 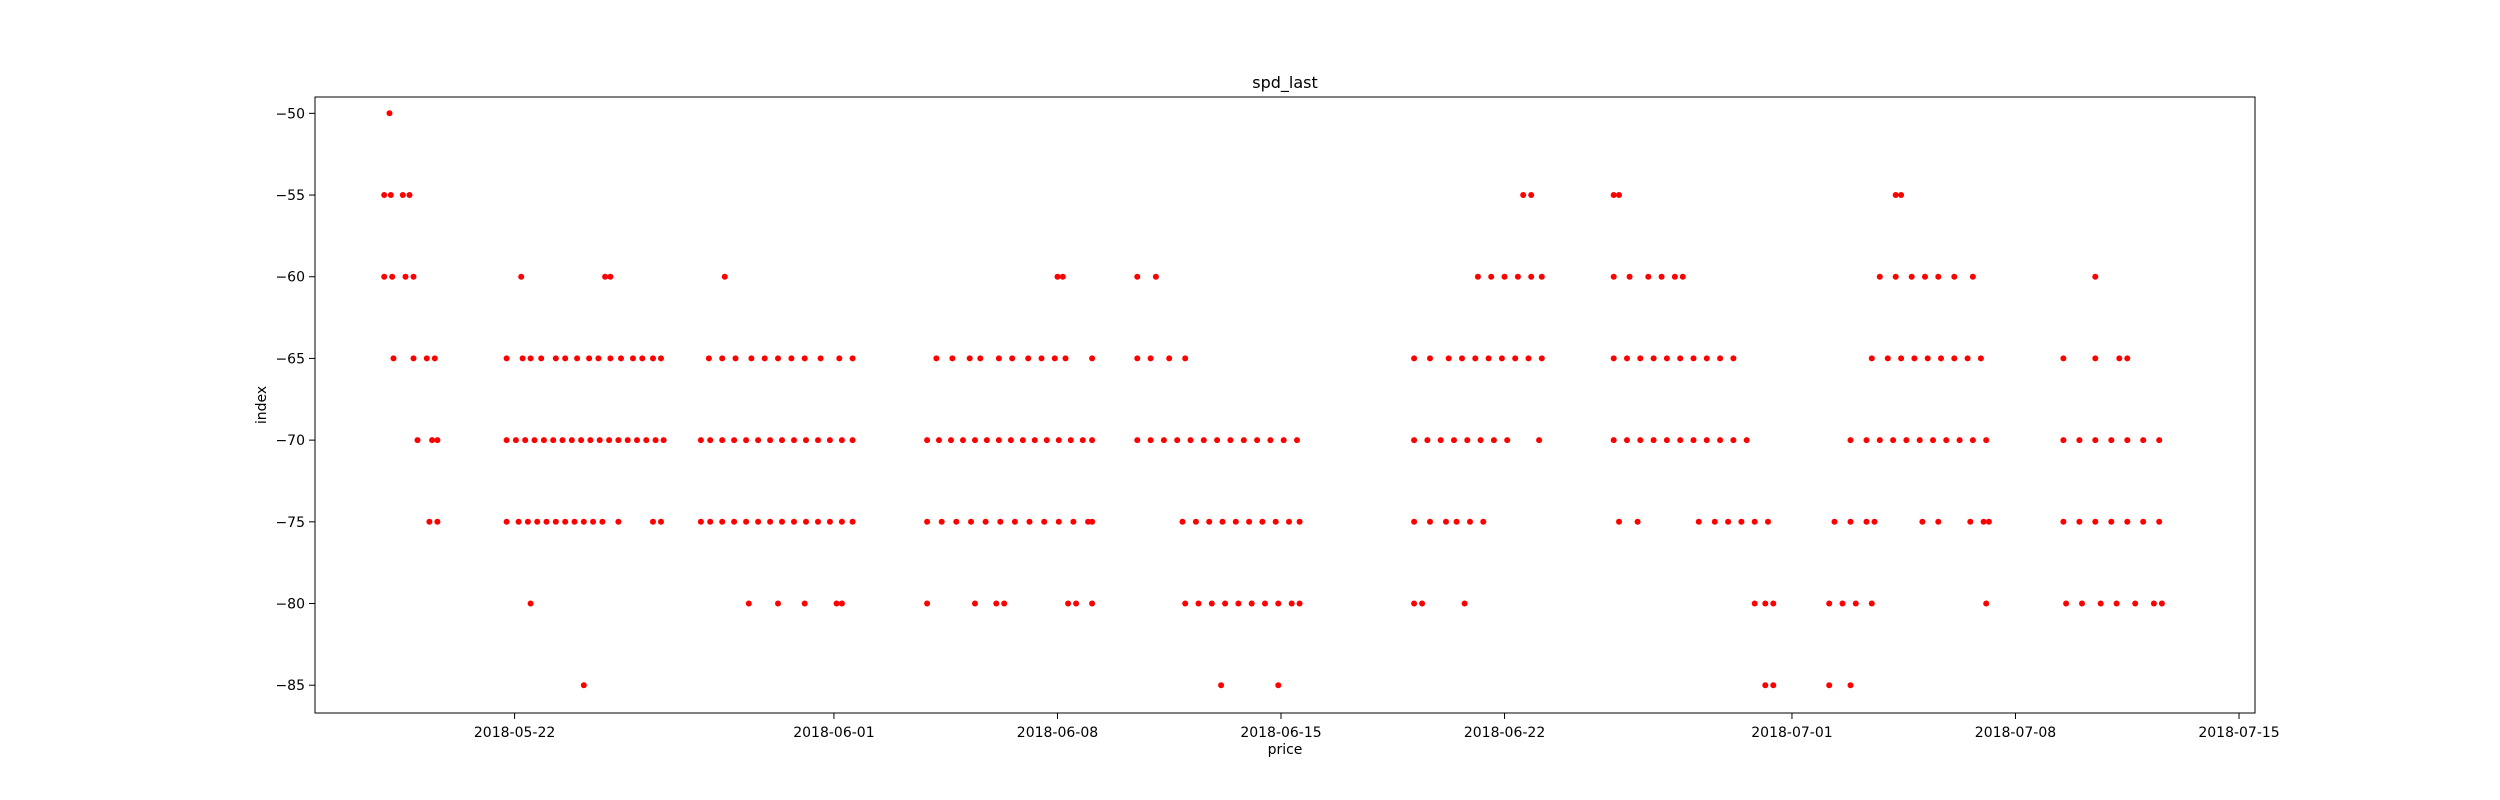 What do you see at coordinates (290, 686) in the screenshot?
I see `y-tick-label: −85` at bounding box center [290, 686].